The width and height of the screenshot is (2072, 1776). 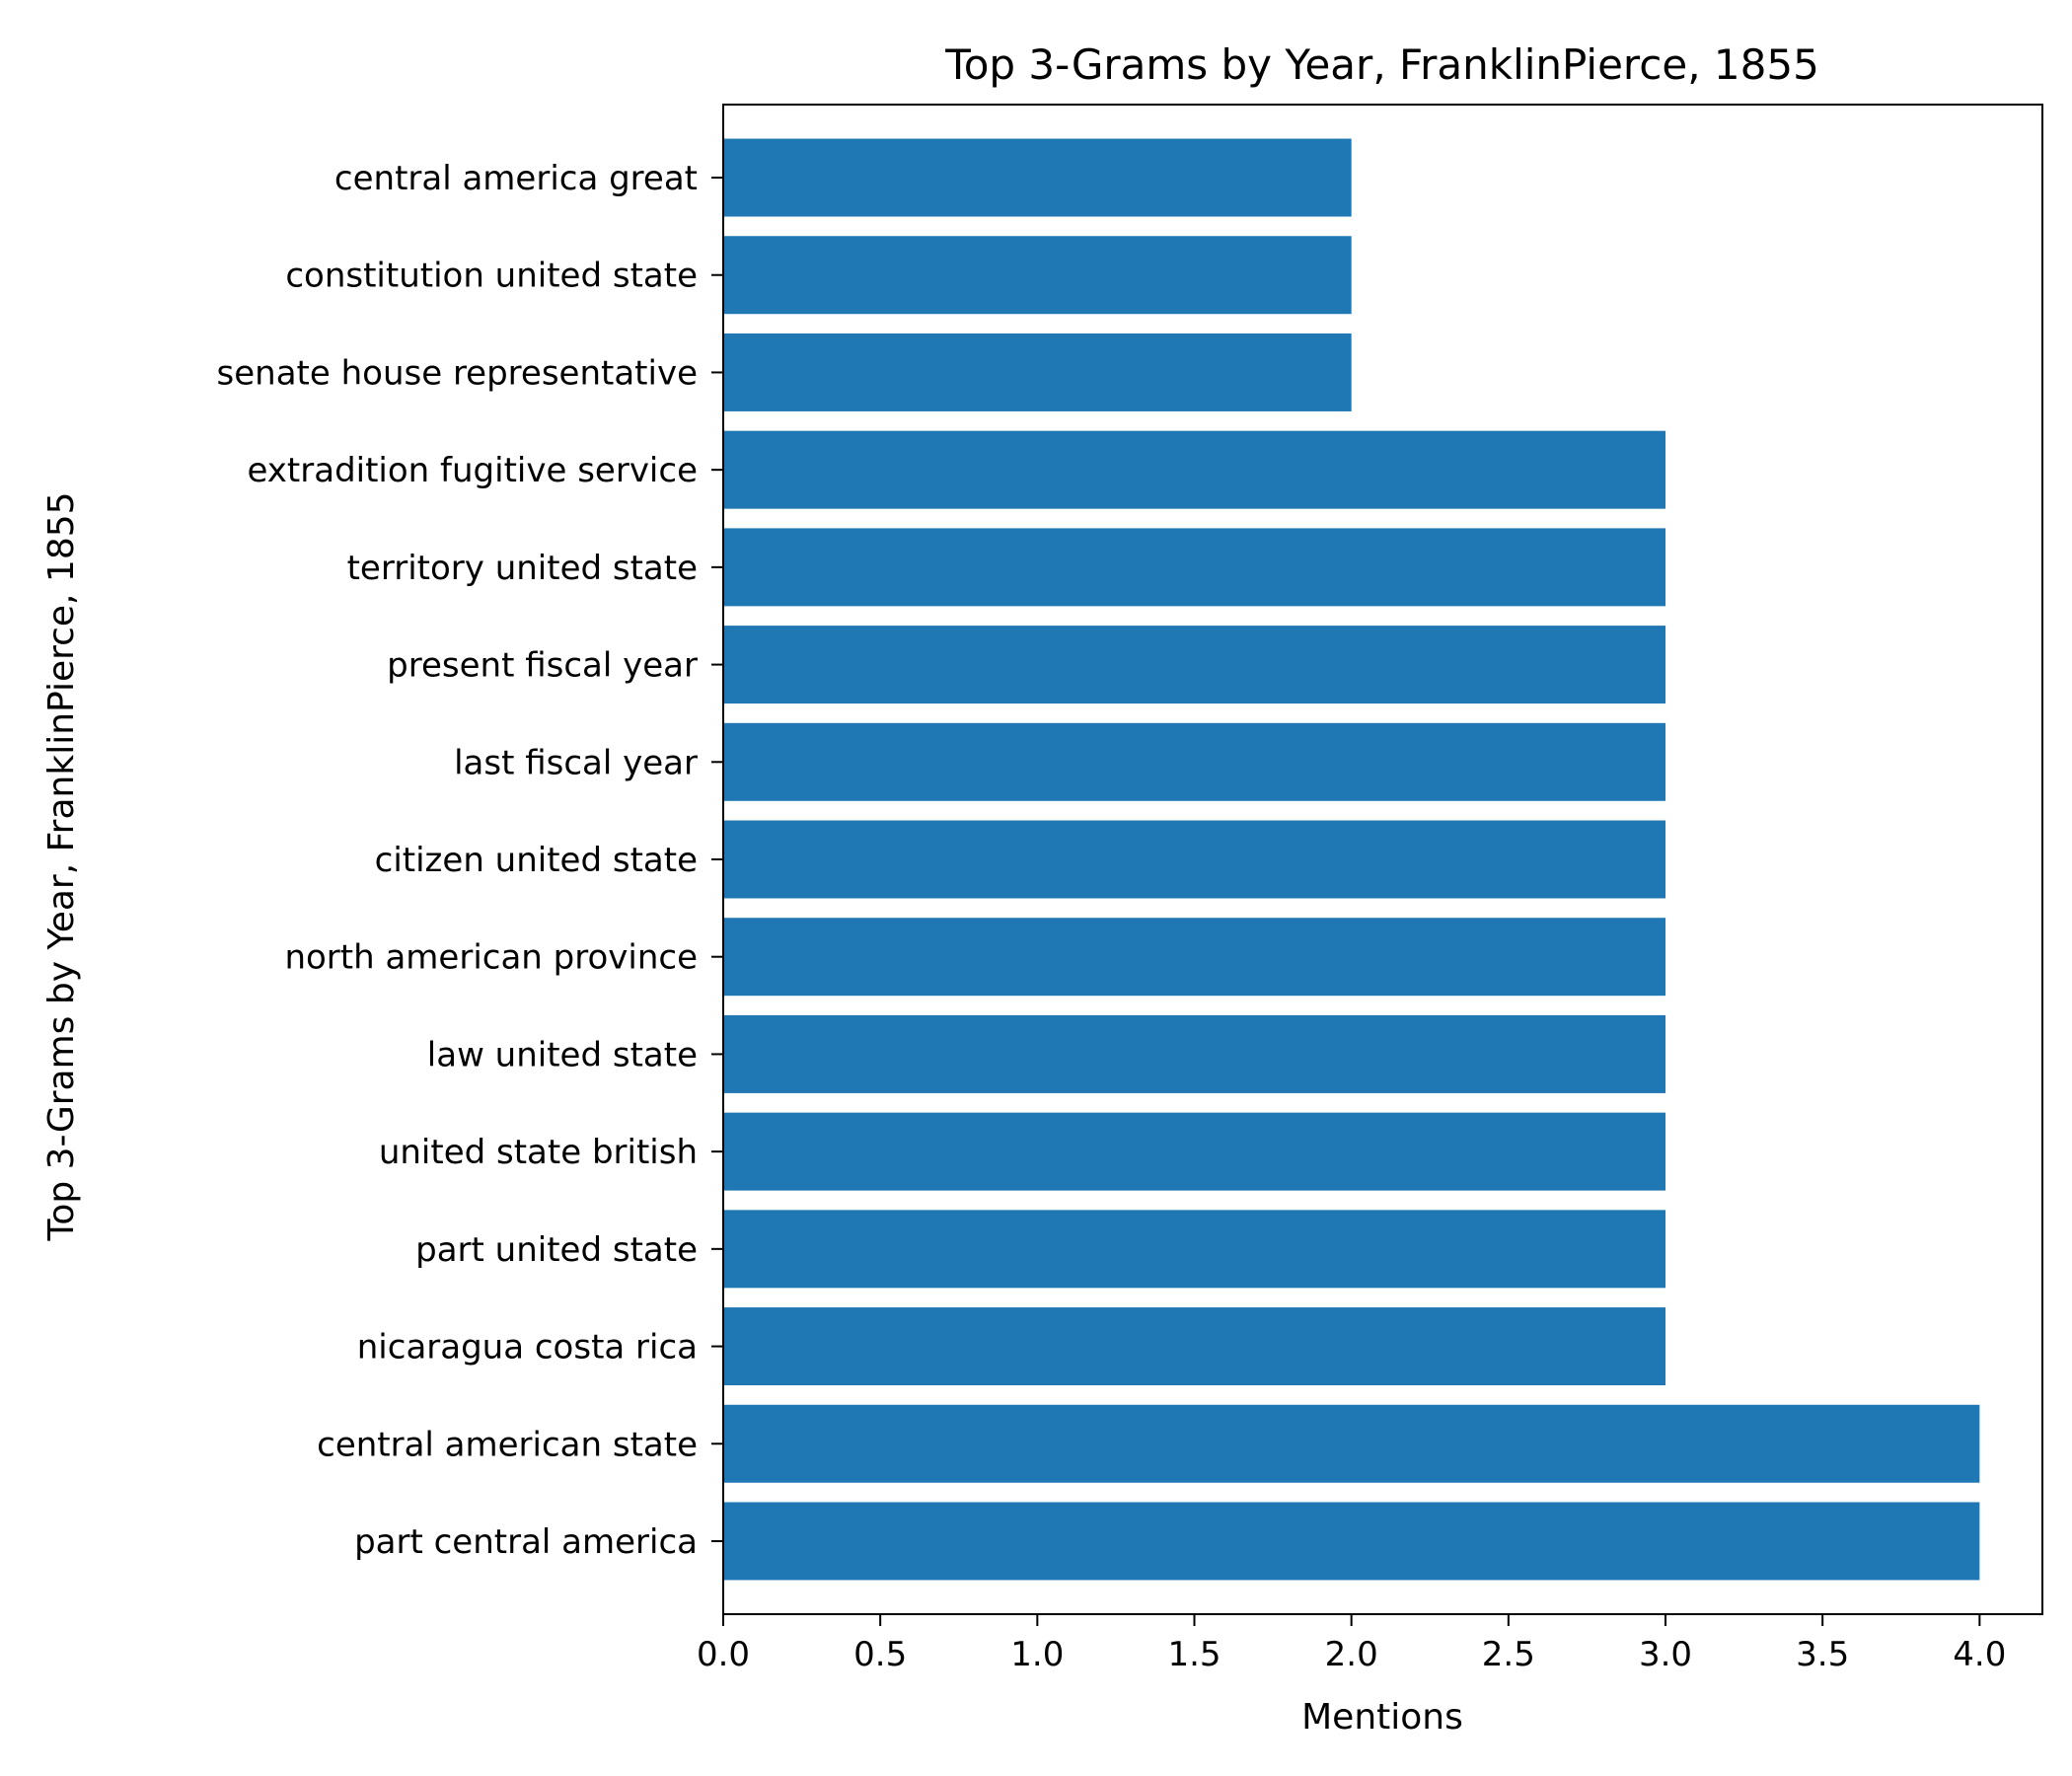 I want to click on y-tick-label: last fiscal year, so click(x=576, y=762).